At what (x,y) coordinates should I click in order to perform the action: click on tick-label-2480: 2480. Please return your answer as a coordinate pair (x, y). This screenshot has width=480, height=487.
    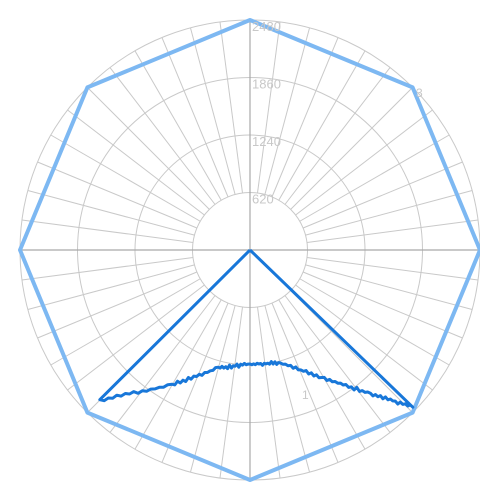
    Looking at the image, I should click on (266, 26).